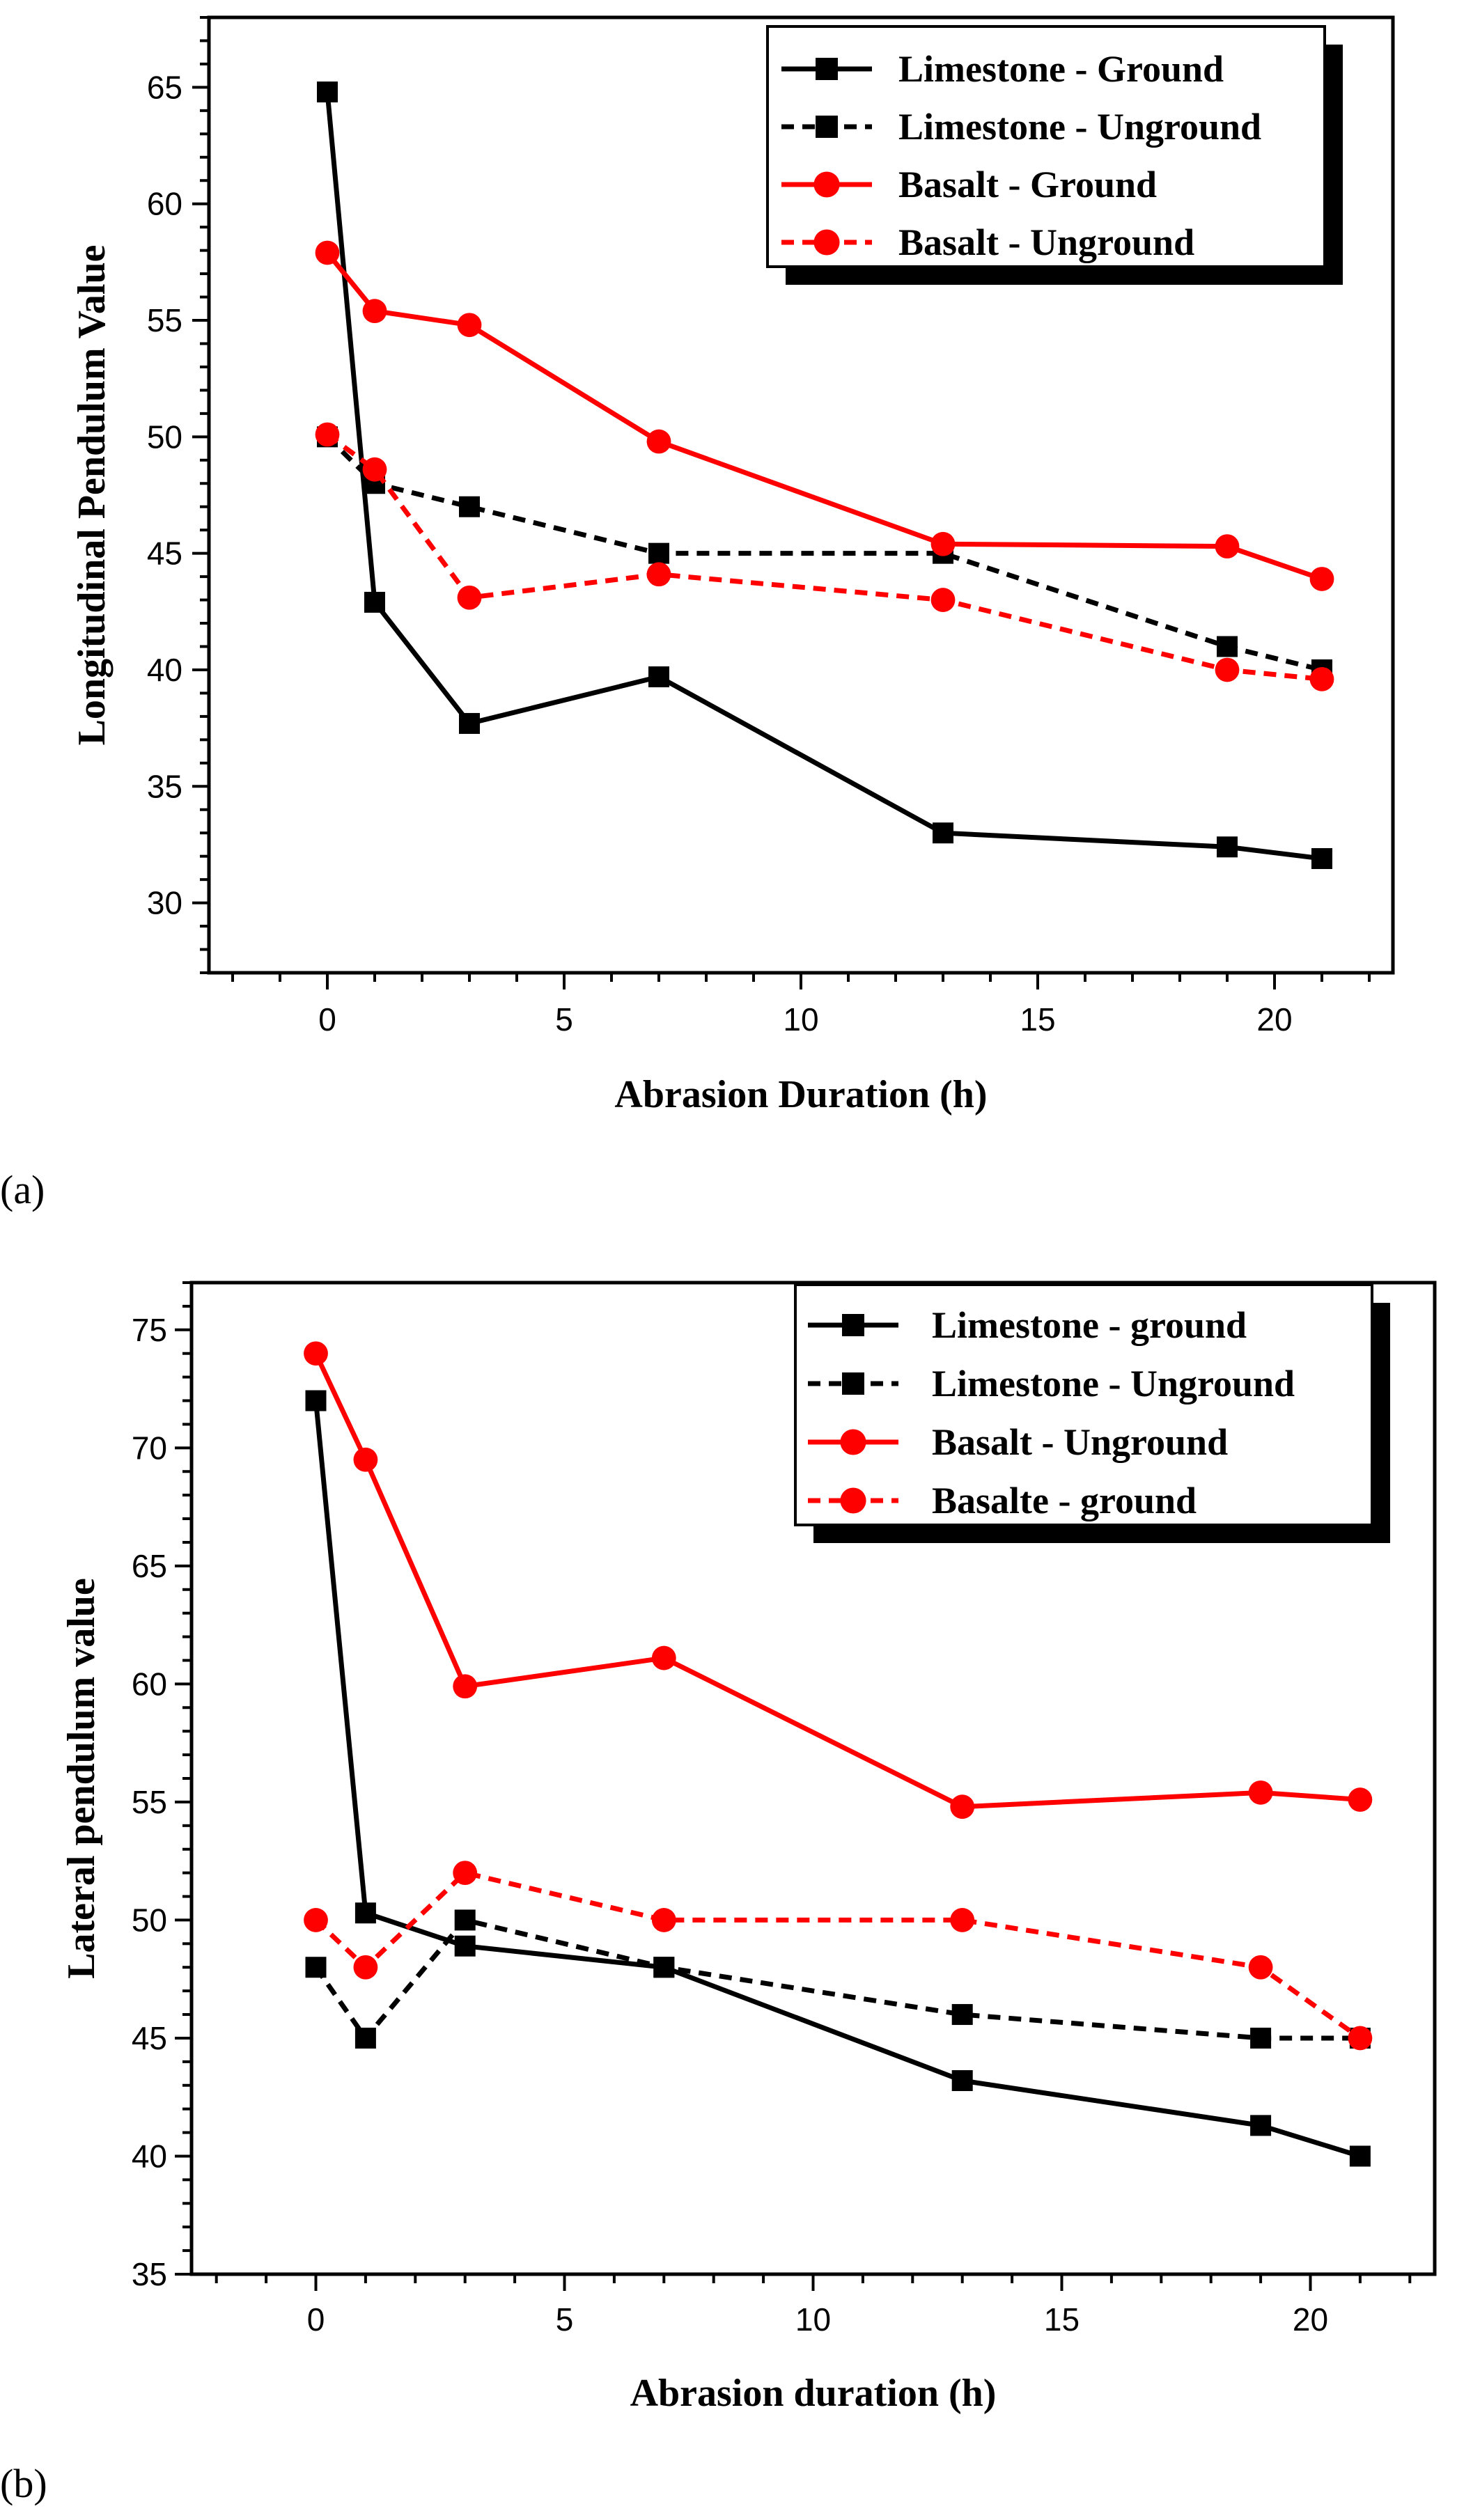  What do you see at coordinates (1113, 1383) in the screenshot?
I see `legend-label: Limestone - Unground` at bounding box center [1113, 1383].